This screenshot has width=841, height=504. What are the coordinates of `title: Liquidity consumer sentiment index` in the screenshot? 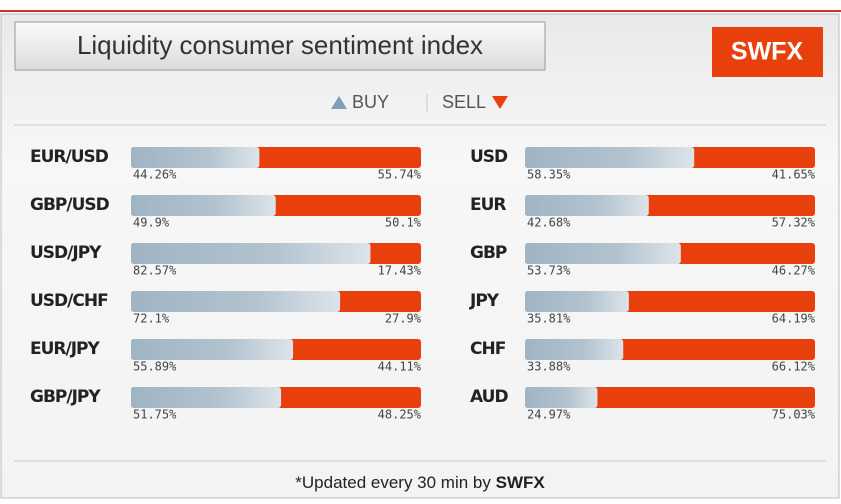 It's located at (280, 45).